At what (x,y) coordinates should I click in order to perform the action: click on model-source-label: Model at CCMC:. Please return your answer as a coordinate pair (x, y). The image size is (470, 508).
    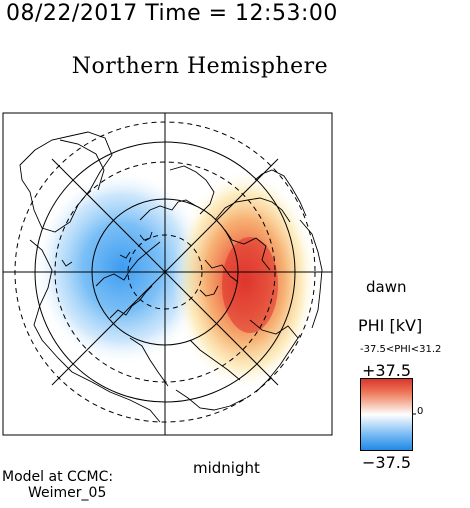
    Looking at the image, I should click on (58, 477).